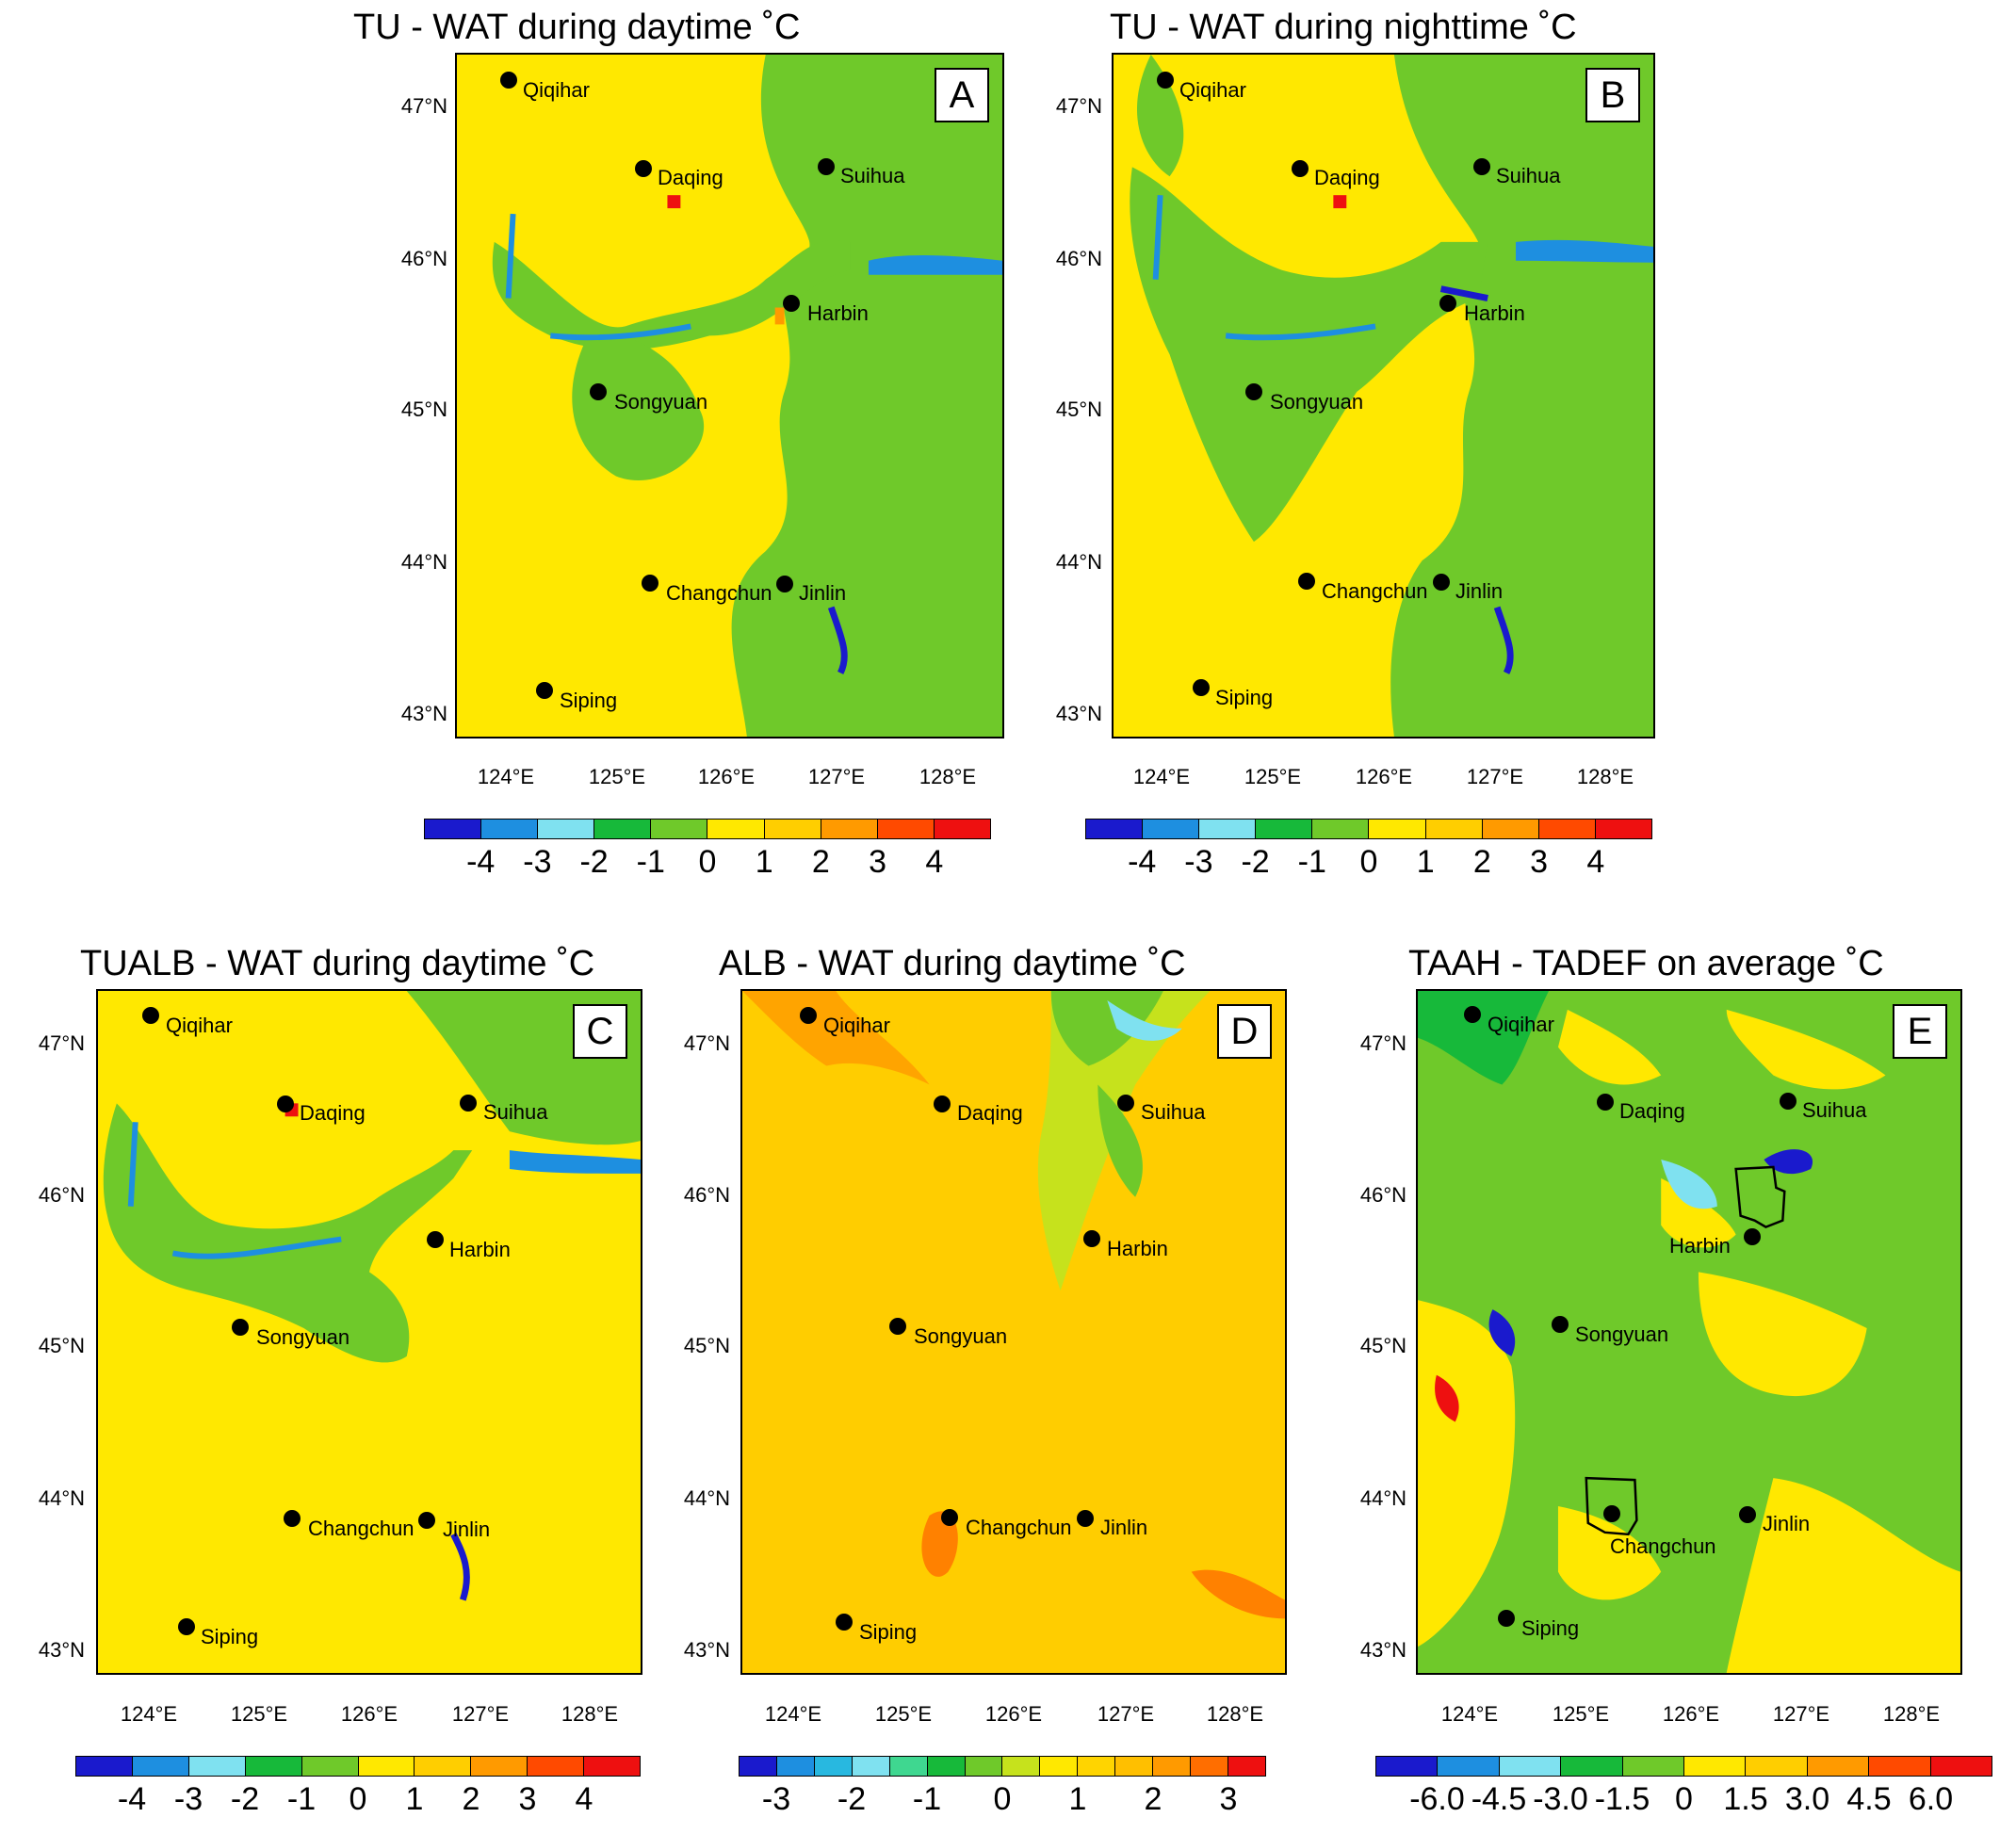 Image resolution: width=2016 pixels, height=1834 pixels. What do you see at coordinates (1920, 1031) in the screenshot?
I see `panel-letter: E` at bounding box center [1920, 1031].